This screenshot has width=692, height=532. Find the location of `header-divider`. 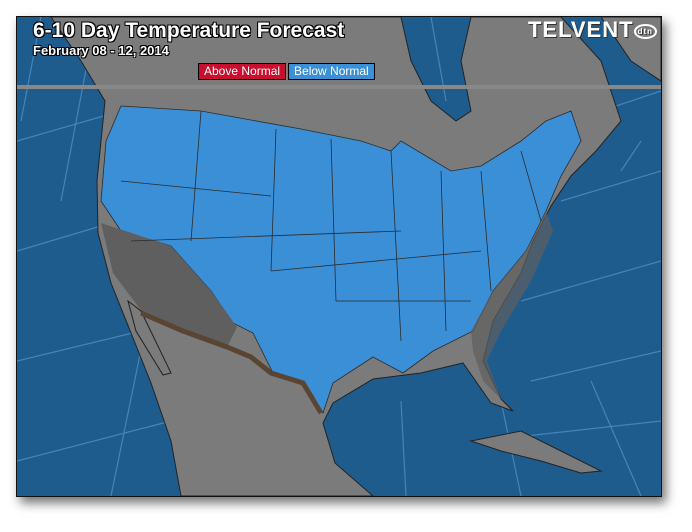

header-divider is located at coordinates (339, 87).